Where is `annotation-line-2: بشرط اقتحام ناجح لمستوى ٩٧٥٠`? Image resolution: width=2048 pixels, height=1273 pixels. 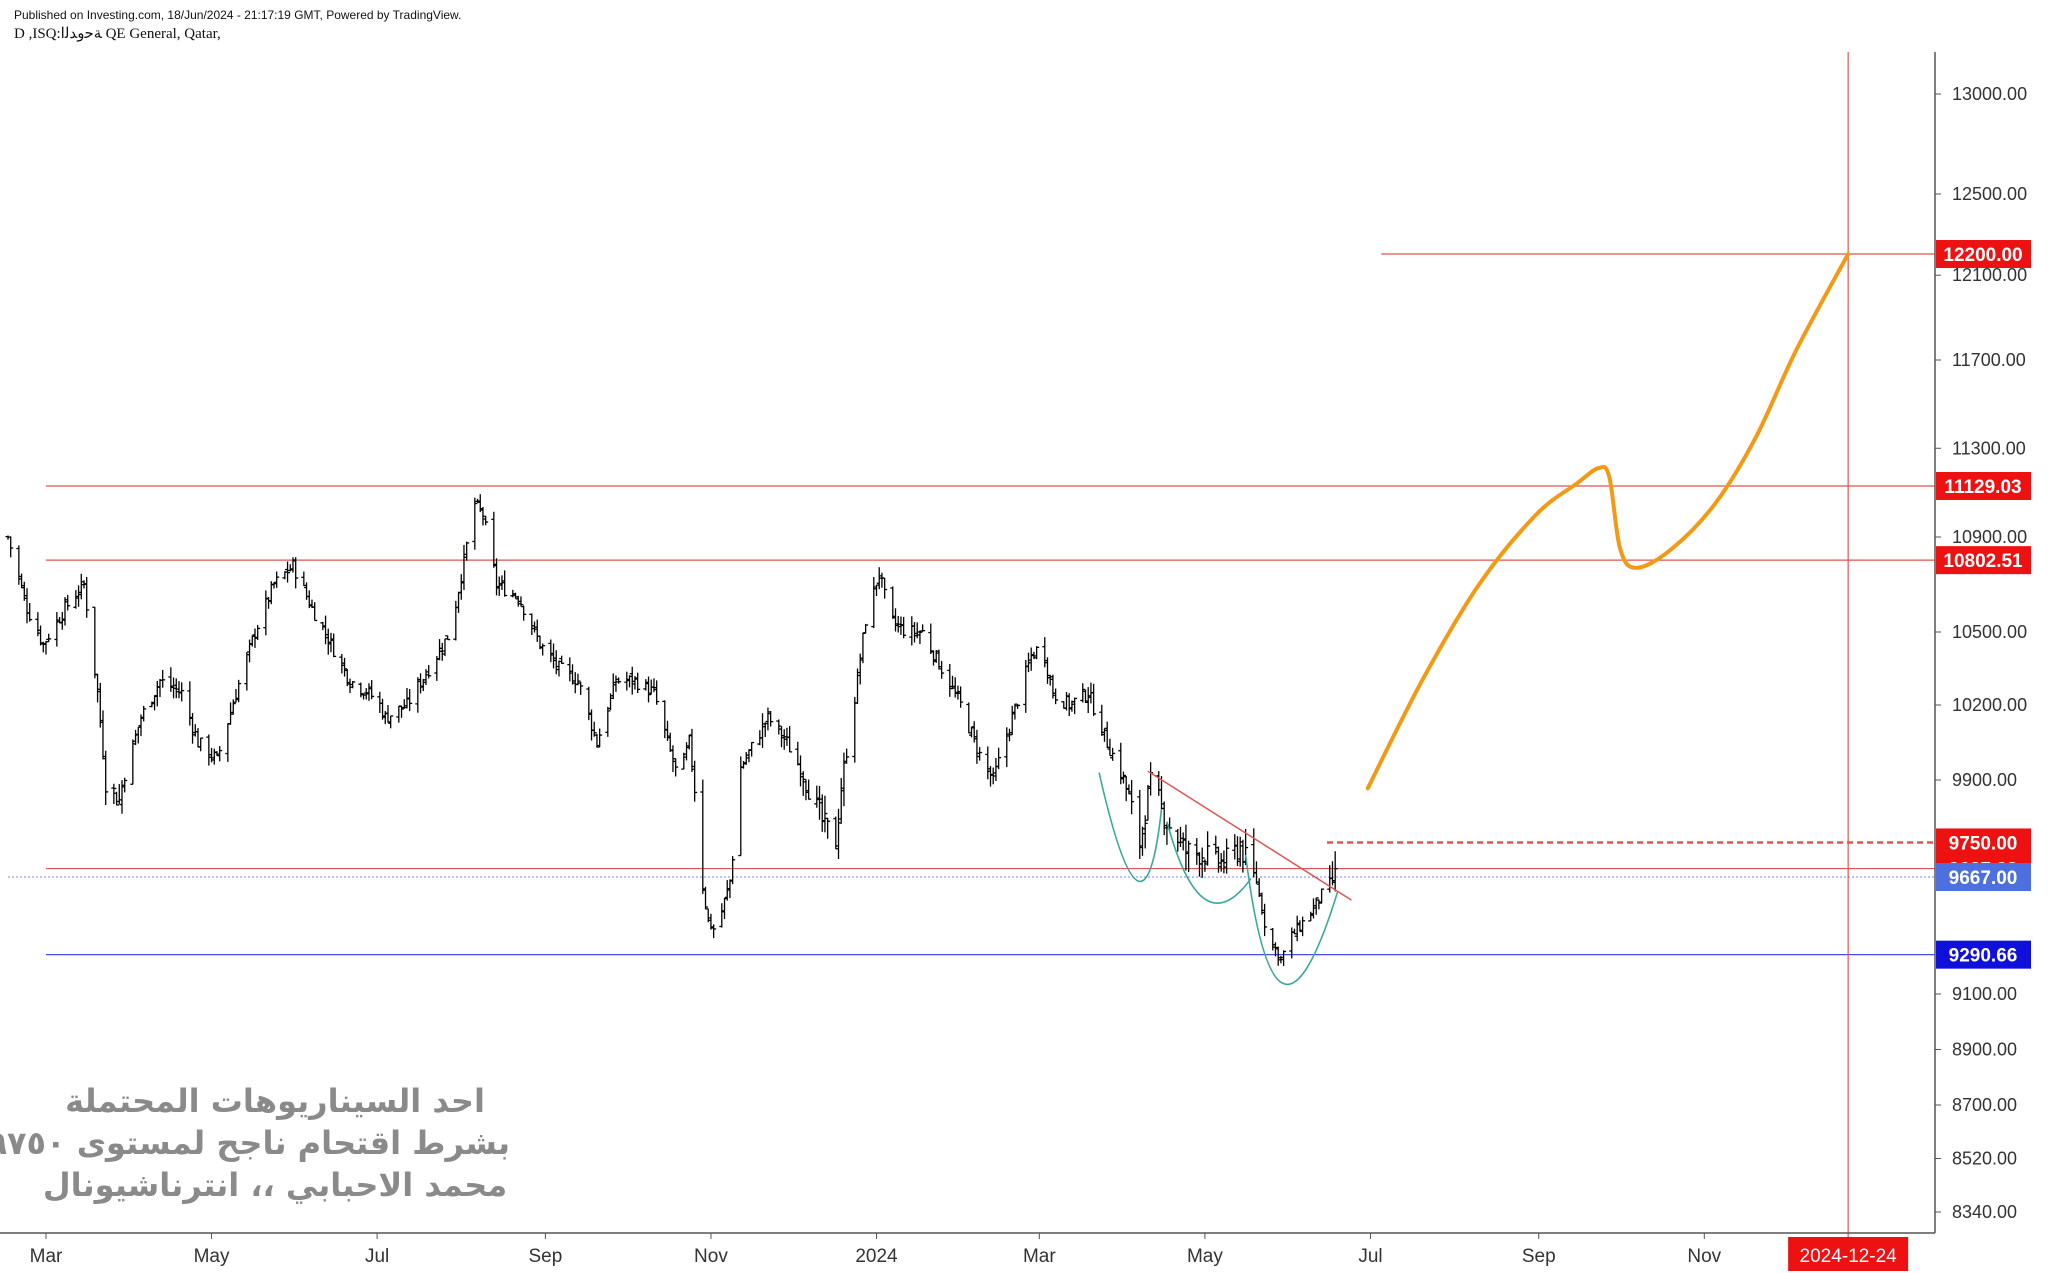 annotation-line-2: بشرط اقتحام ناجح لمستوى ٩٧٥٠ is located at coordinates (255, 1143).